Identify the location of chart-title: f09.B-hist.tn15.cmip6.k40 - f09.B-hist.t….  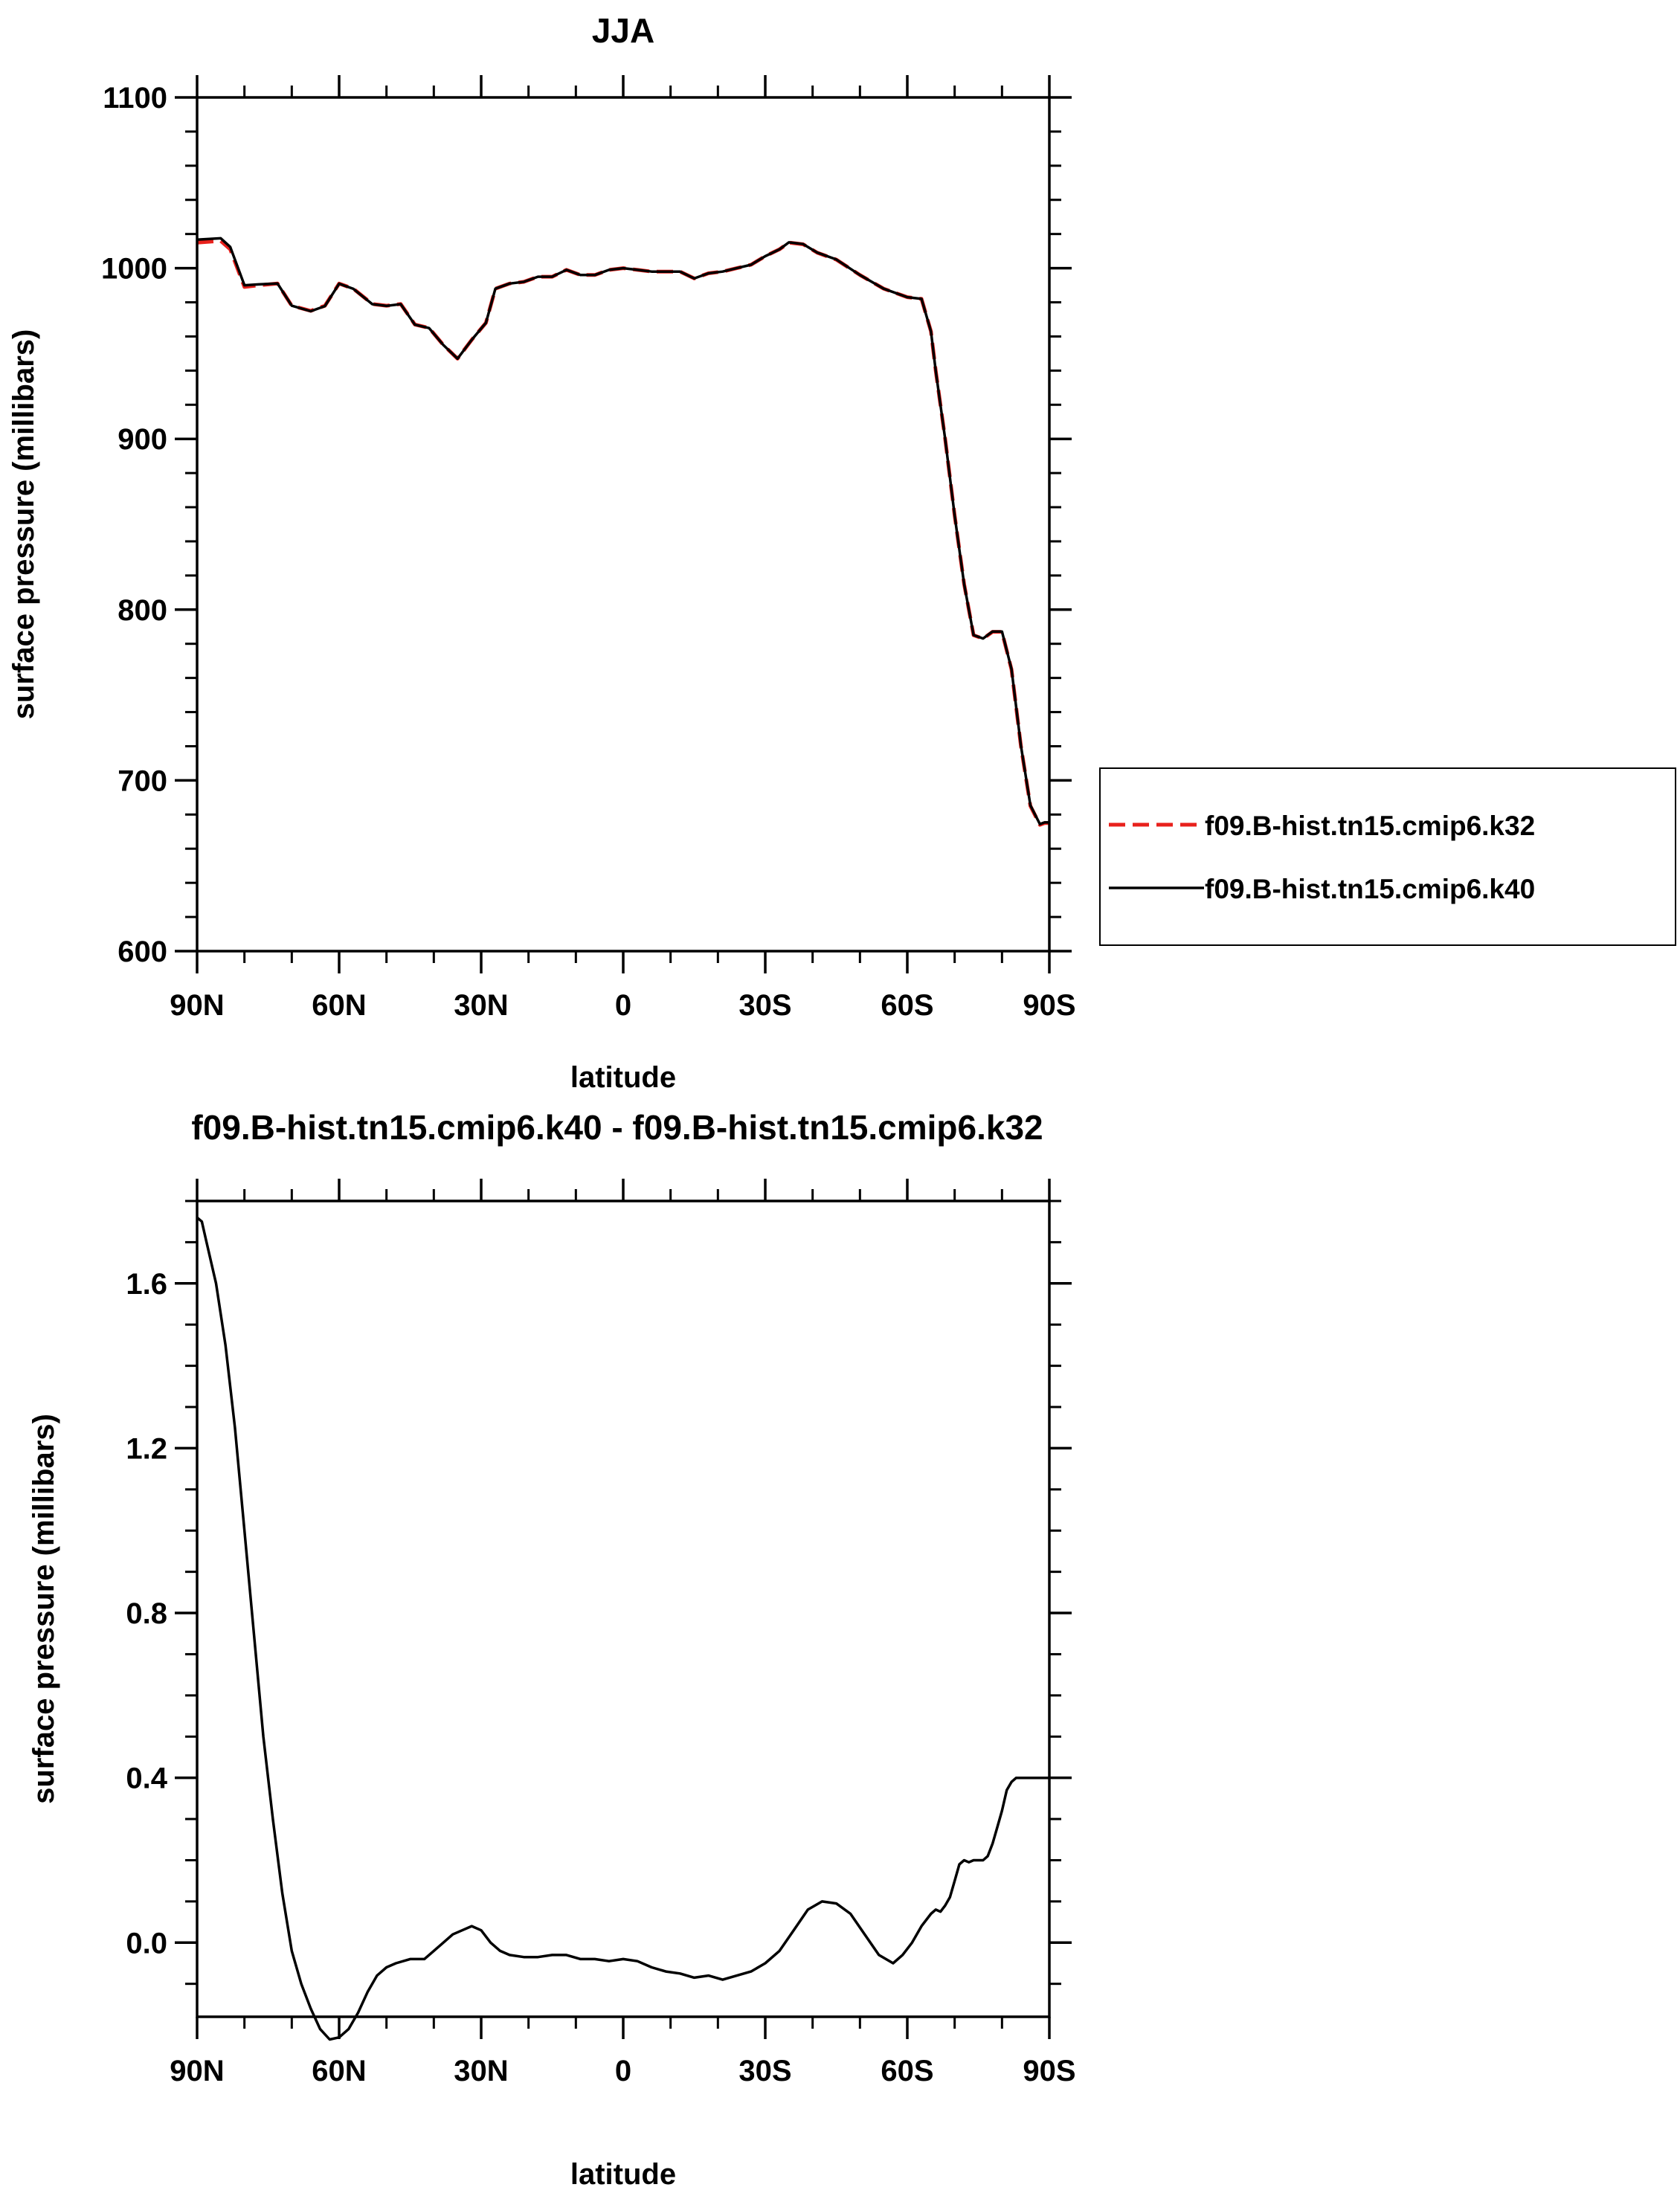
(617, 1127).